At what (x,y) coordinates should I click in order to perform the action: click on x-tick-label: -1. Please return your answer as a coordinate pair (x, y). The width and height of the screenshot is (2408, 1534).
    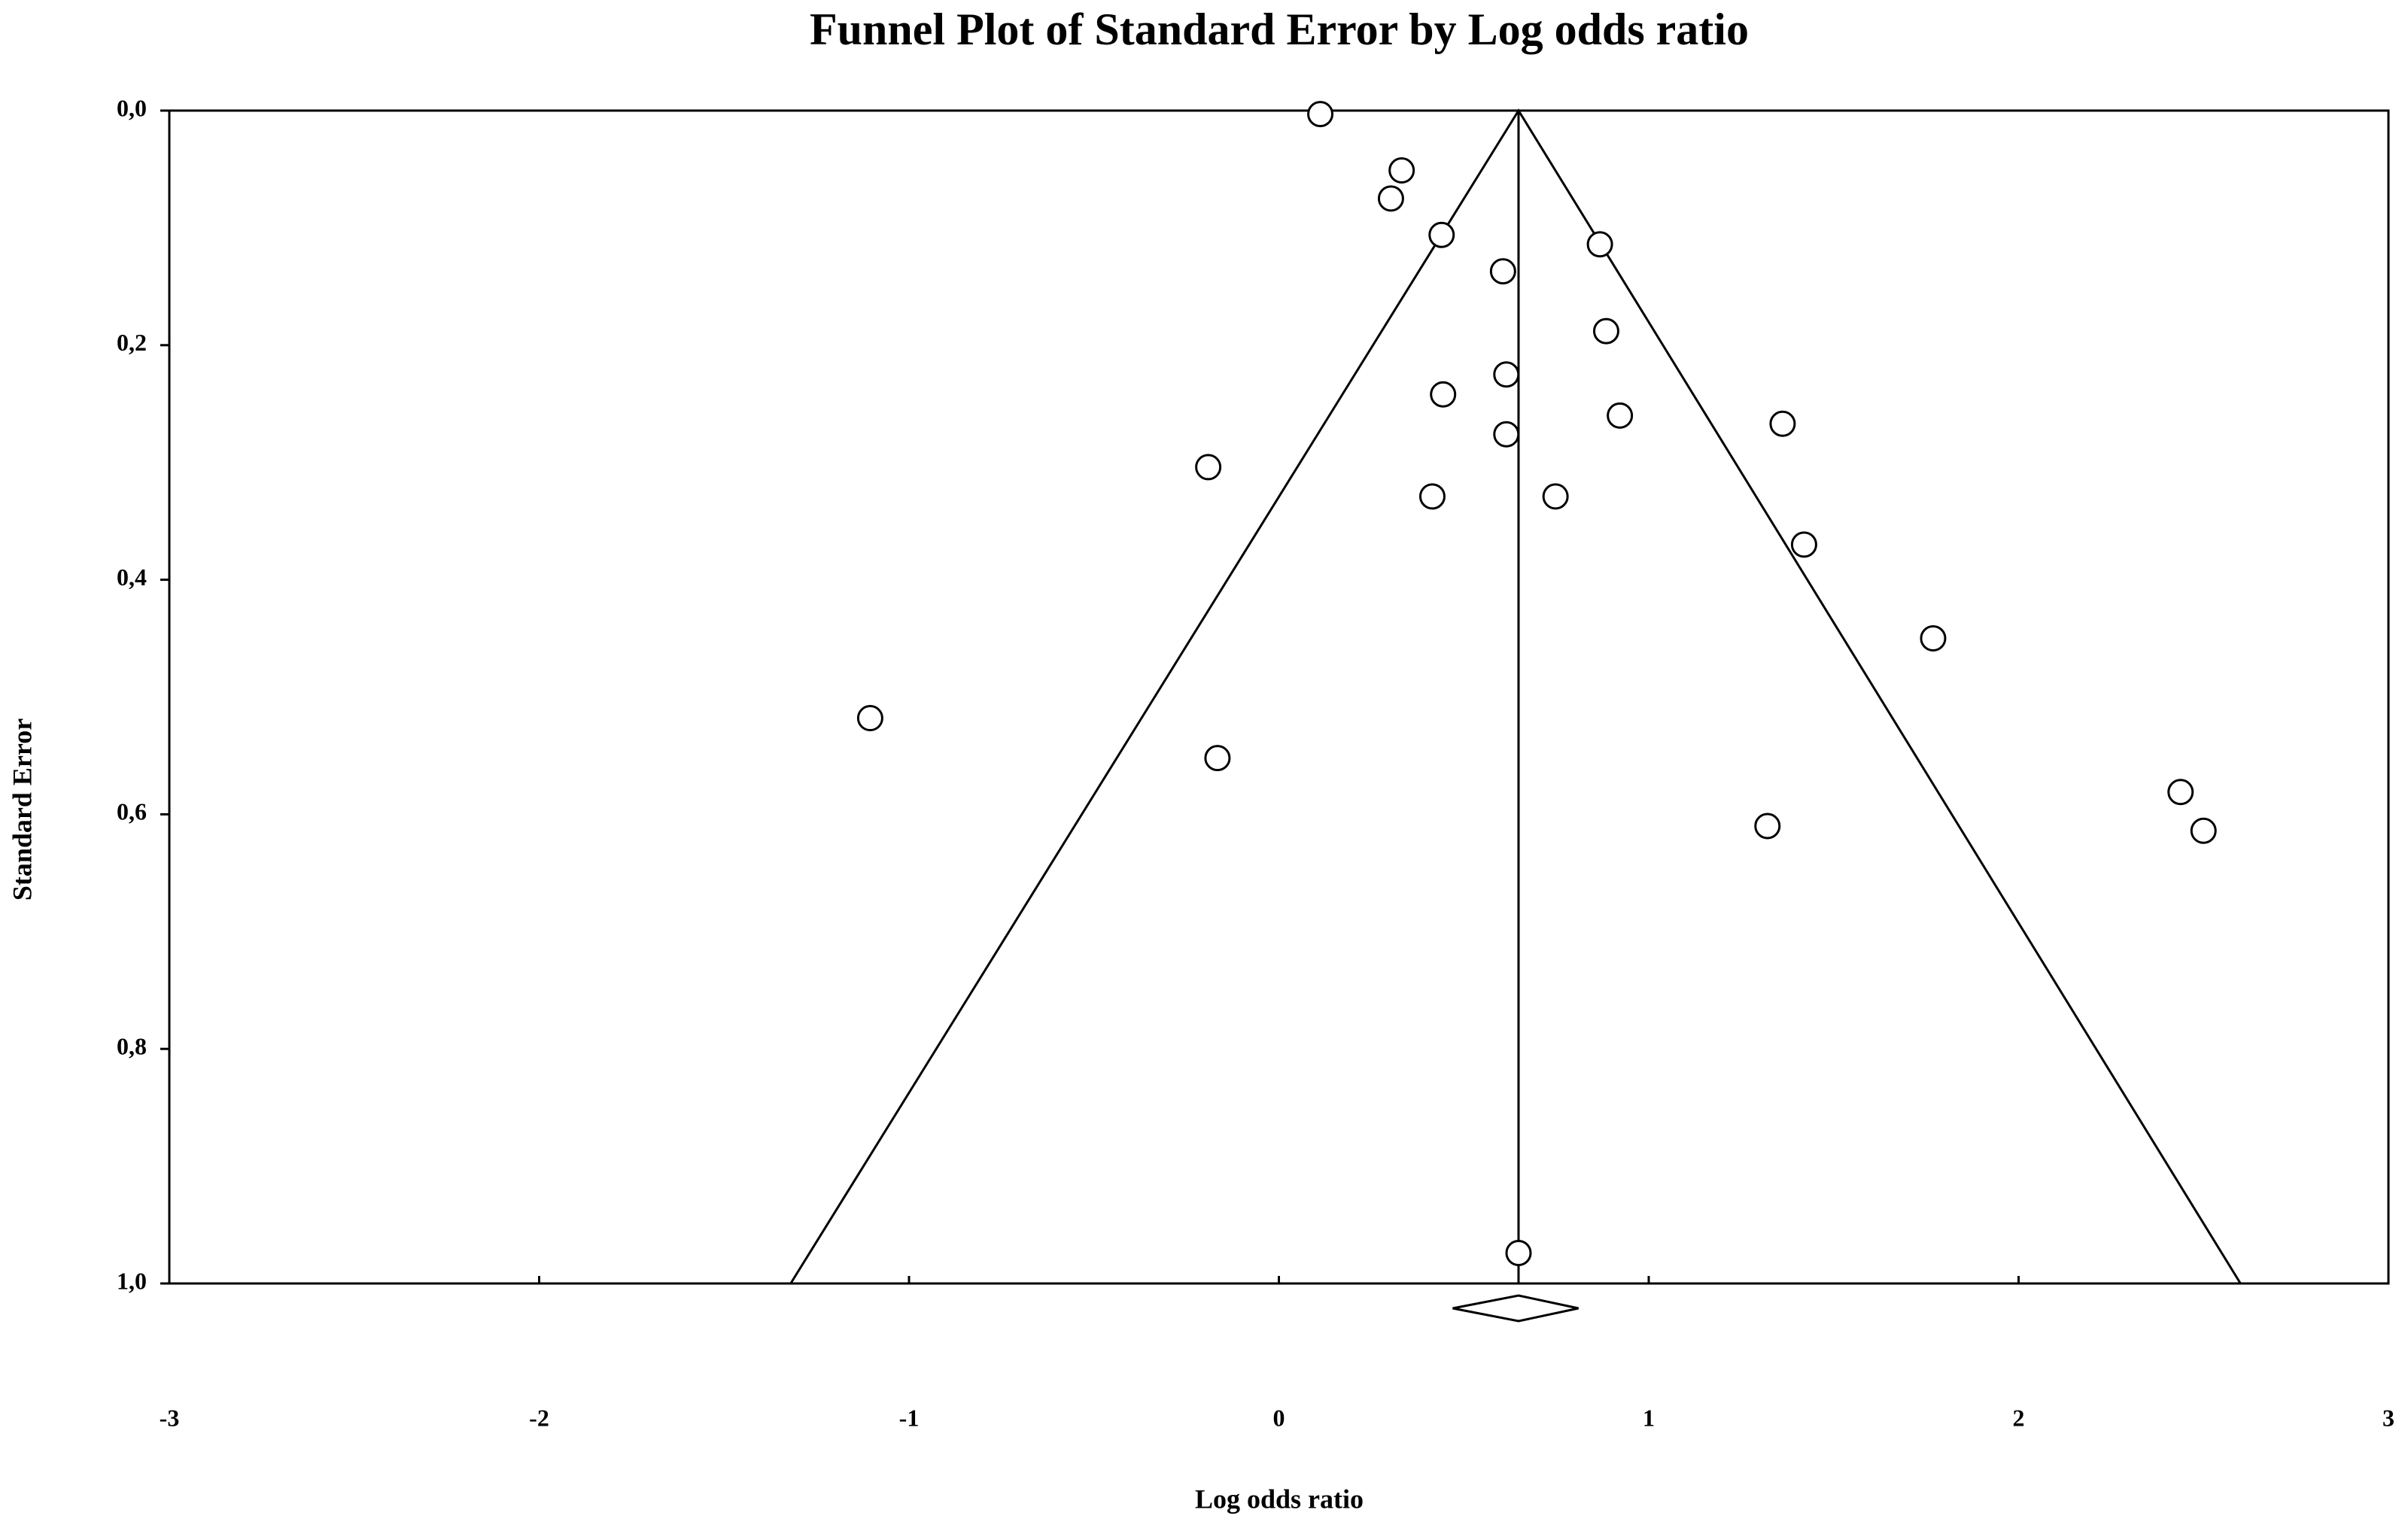
    Looking at the image, I should click on (909, 1417).